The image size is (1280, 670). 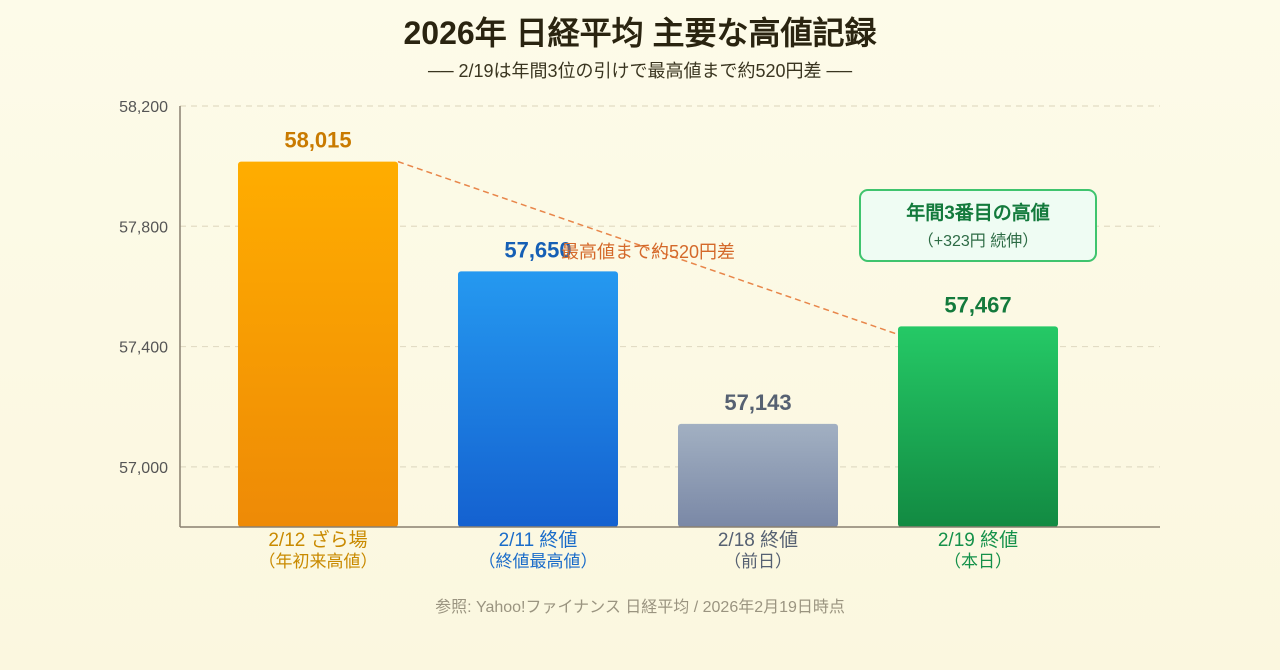 I want to click on callout-box, so click(x=978, y=225).